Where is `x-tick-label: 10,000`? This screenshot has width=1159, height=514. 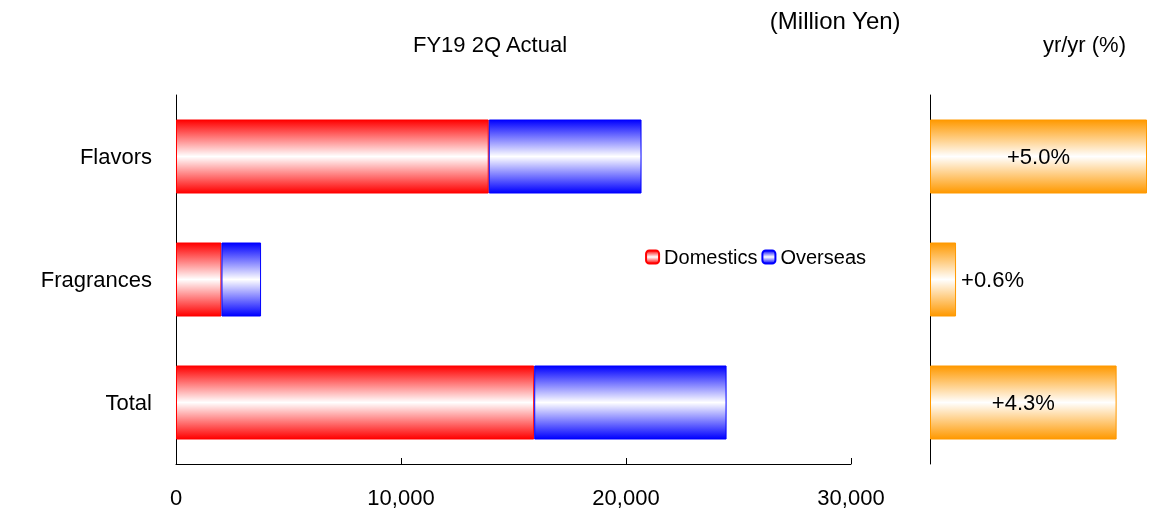
x-tick-label: 10,000 is located at coordinates (401, 497).